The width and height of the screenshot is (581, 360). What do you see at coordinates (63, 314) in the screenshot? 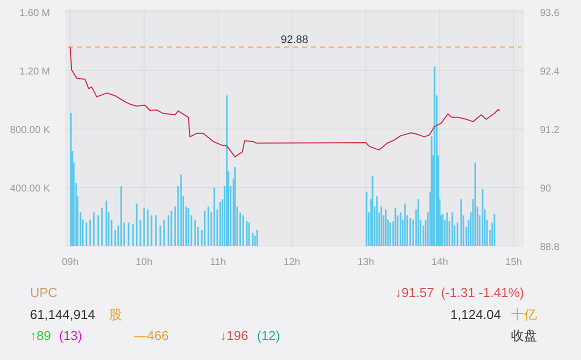
I see `text: 61,144,914` at bounding box center [63, 314].